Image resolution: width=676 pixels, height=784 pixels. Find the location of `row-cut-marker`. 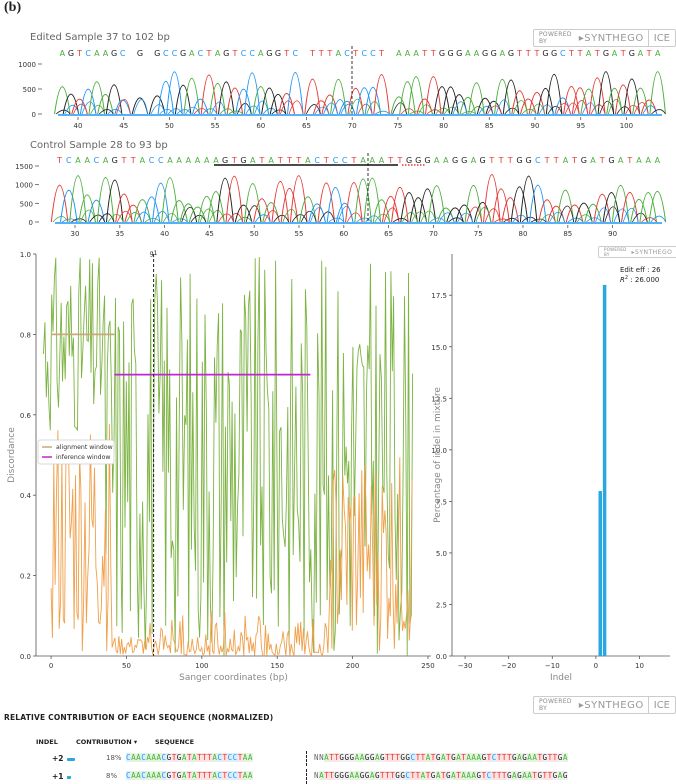

row-cut-marker is located at coordinates (306, 758).